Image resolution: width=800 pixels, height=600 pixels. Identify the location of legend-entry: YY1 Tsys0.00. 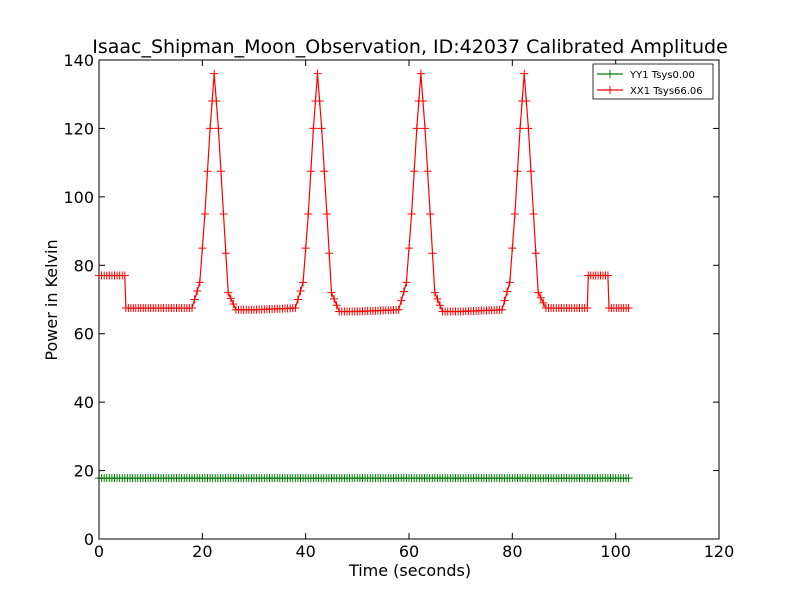
(646, 75).